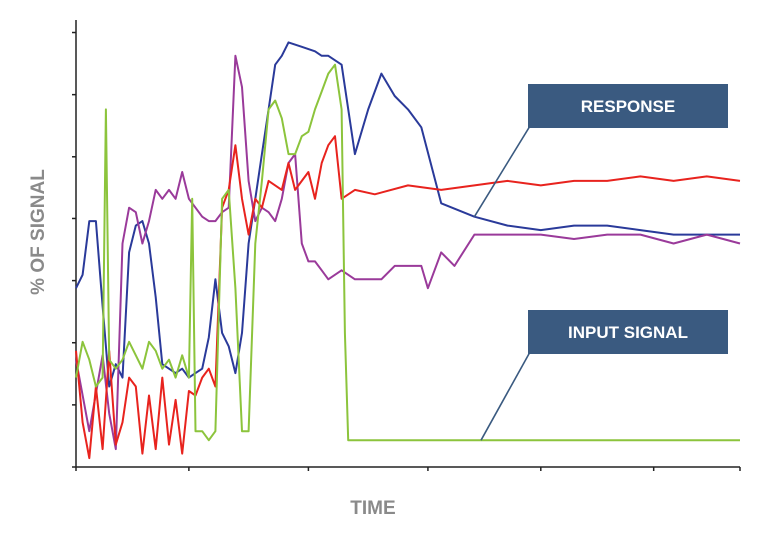 The width and height of the screenshot is (768, 540). I want to click on y-axis-label: % OF SIGNAL, so click(38, 232).